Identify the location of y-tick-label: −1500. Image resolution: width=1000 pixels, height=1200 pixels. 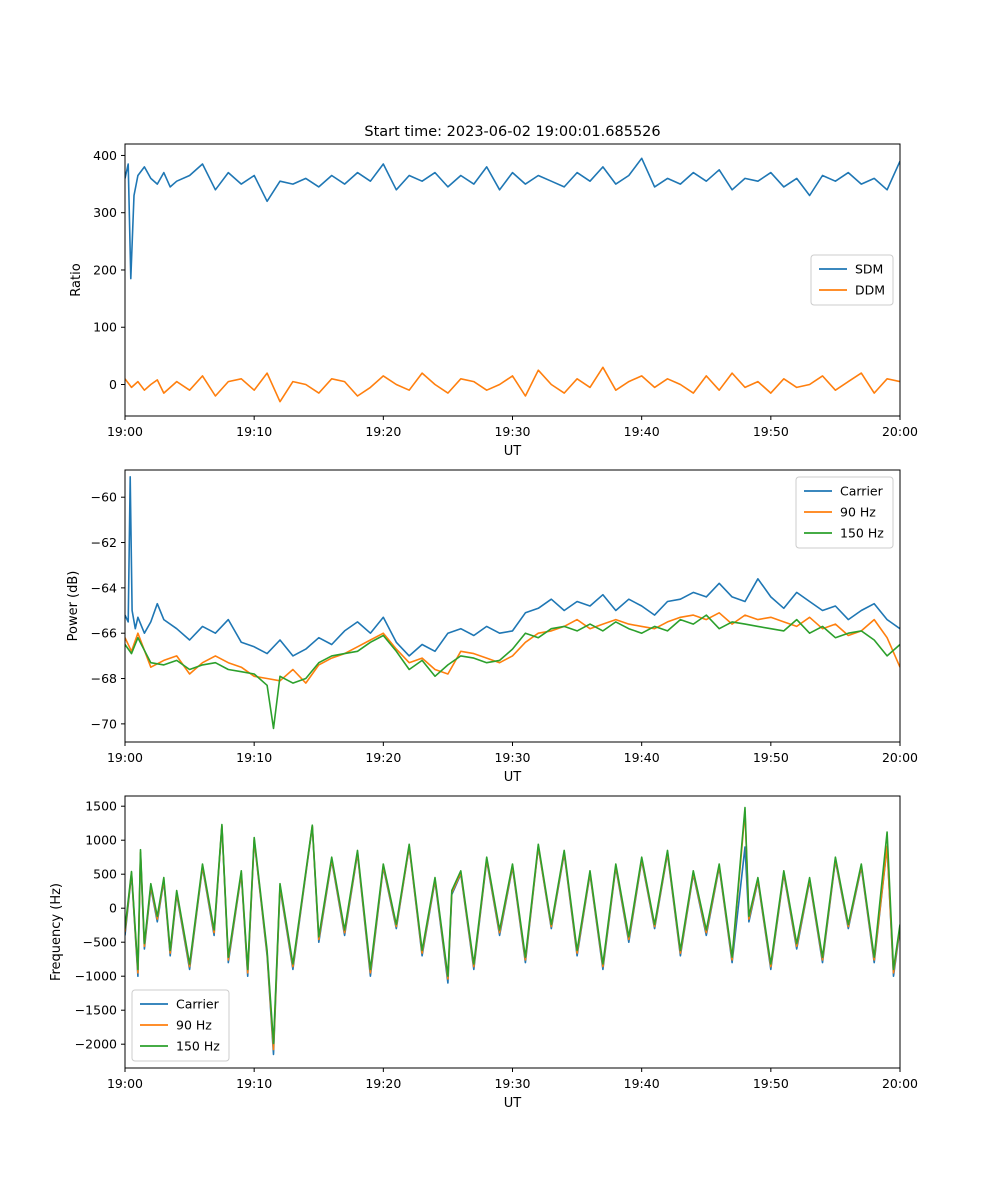
(96, 1010).